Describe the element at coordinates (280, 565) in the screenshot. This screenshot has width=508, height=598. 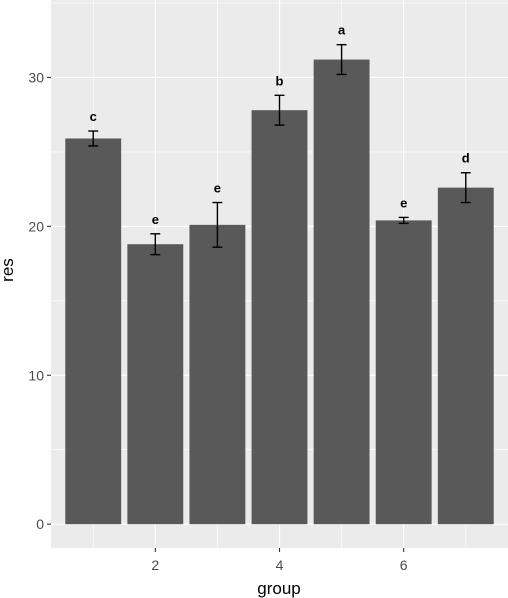
I see `x-tick-label: 4` at that location.